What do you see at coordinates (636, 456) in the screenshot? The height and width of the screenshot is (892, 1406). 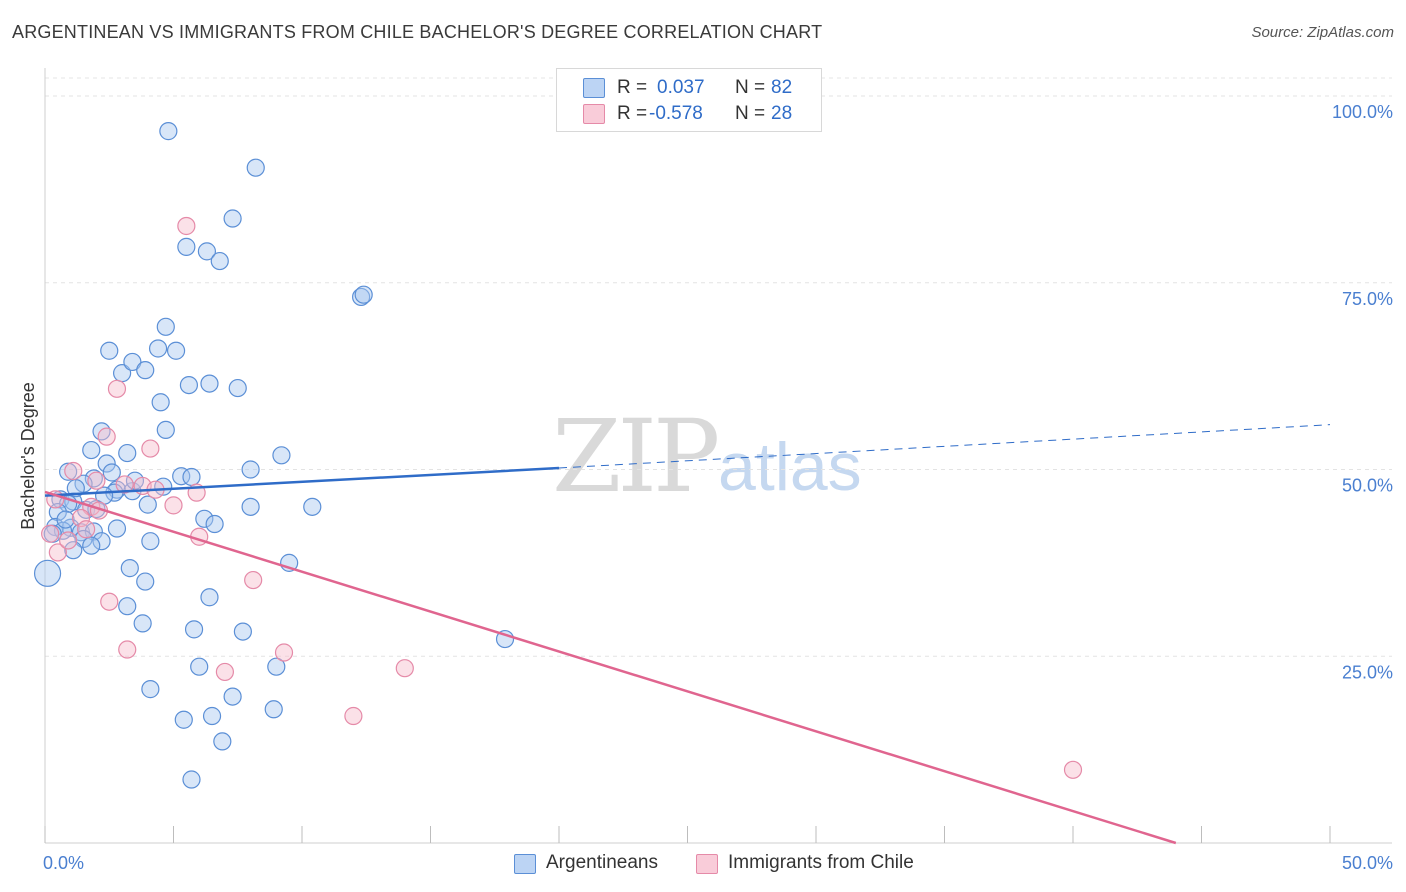 I see `watermark-zip: ZIP` at bounding box center [636, 456].